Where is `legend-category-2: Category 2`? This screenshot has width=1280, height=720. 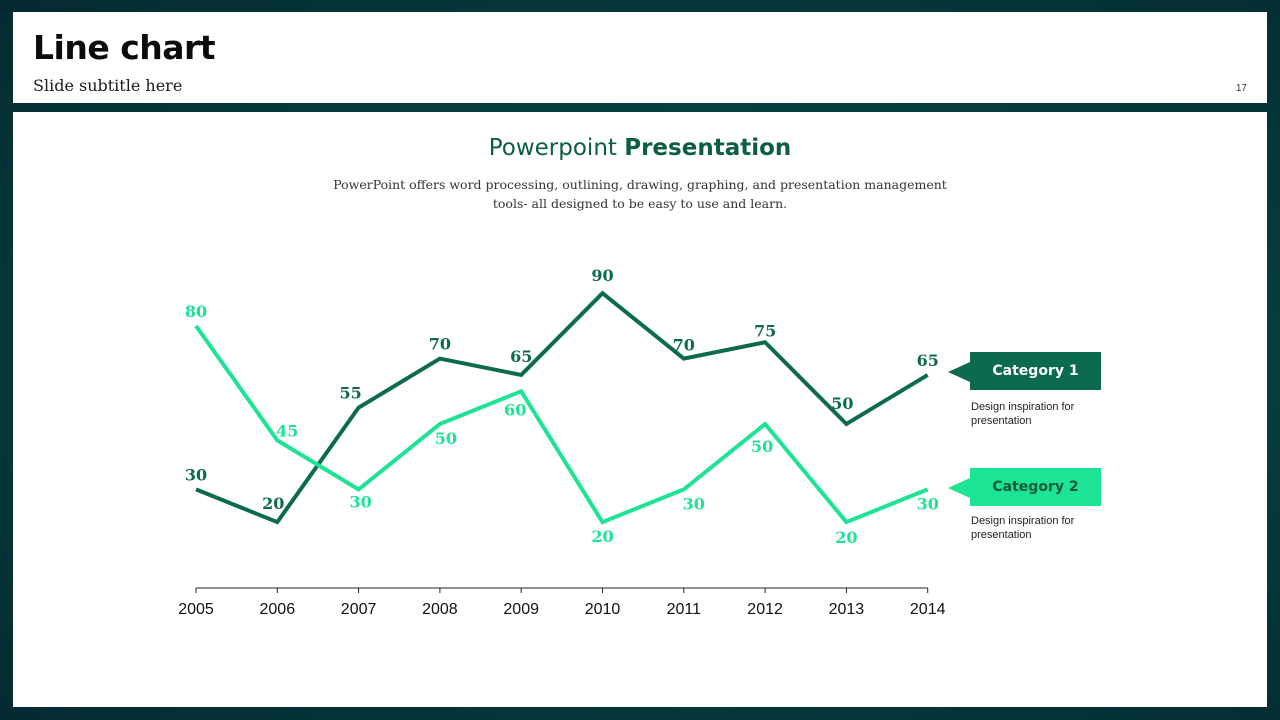 legend-category-2: Category 2 is located at coordinates (1035, 487).